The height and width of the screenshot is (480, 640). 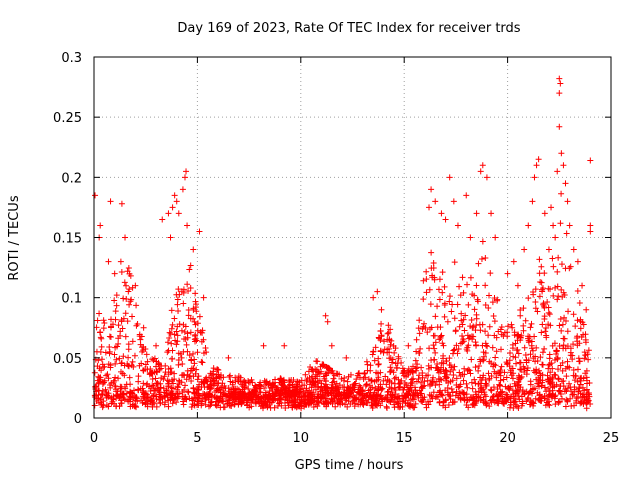 What do you see at coordinates (354, 438) in the screenshot?
I see `x-tick-labels: 0 5 10 15 20 25` at bounding box center [354, 438].